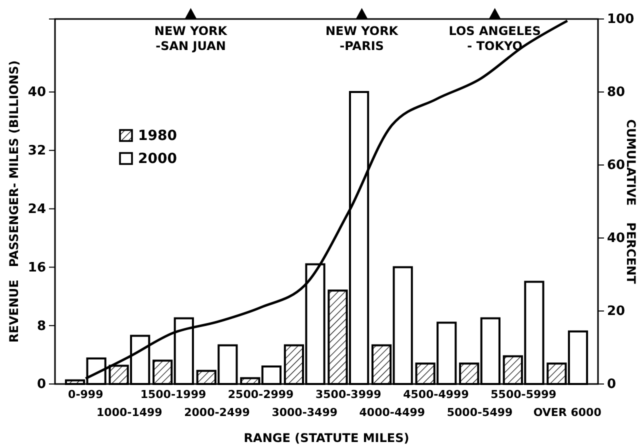  Describe the element at coordinates (362, 38) in the screenshot. I see `annotation: NEW YORK -PARIS` at that location.